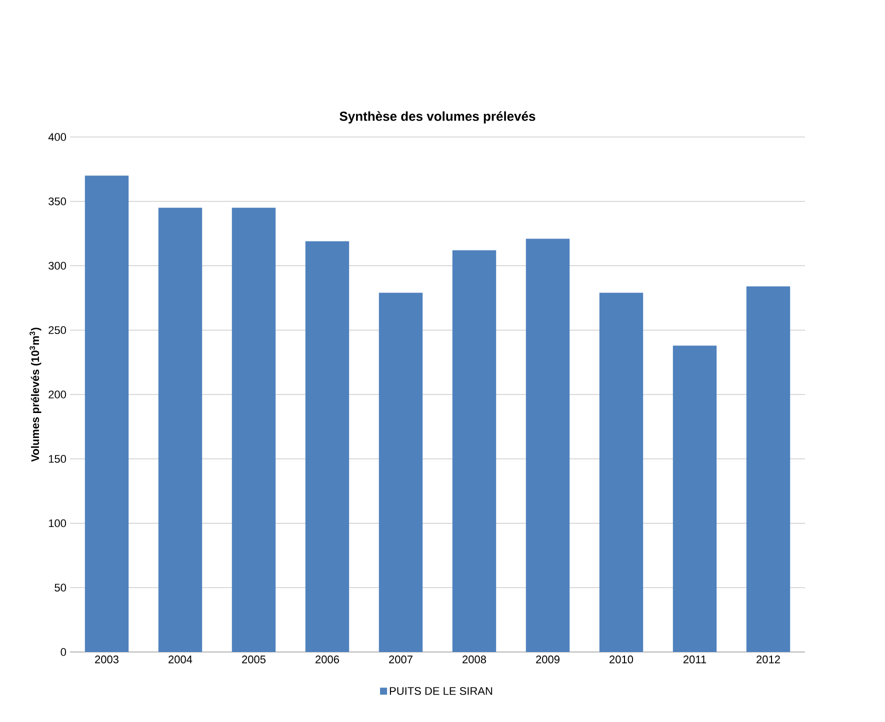 This screenshot has height=722, width=885. I want to click on x-tick-label: 2011, so click(694, 660).